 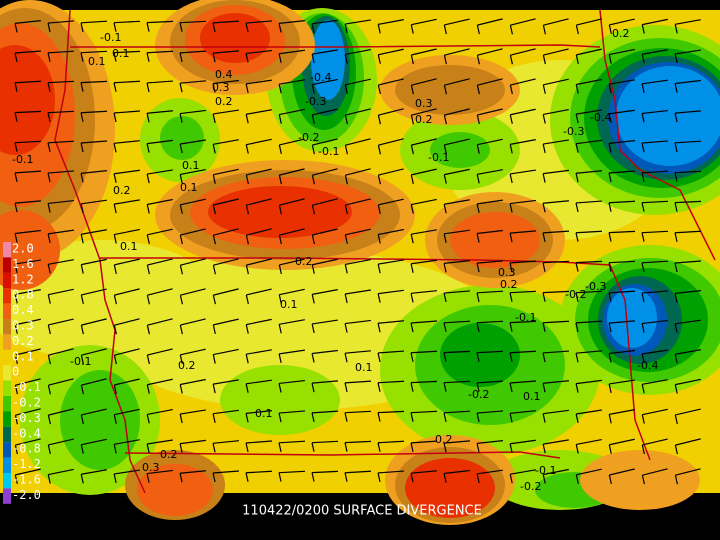 What do you see at coordinates (621, 33) in the screenshot?
I see `contour-label: 0.2` at bounding box center [621, 33].